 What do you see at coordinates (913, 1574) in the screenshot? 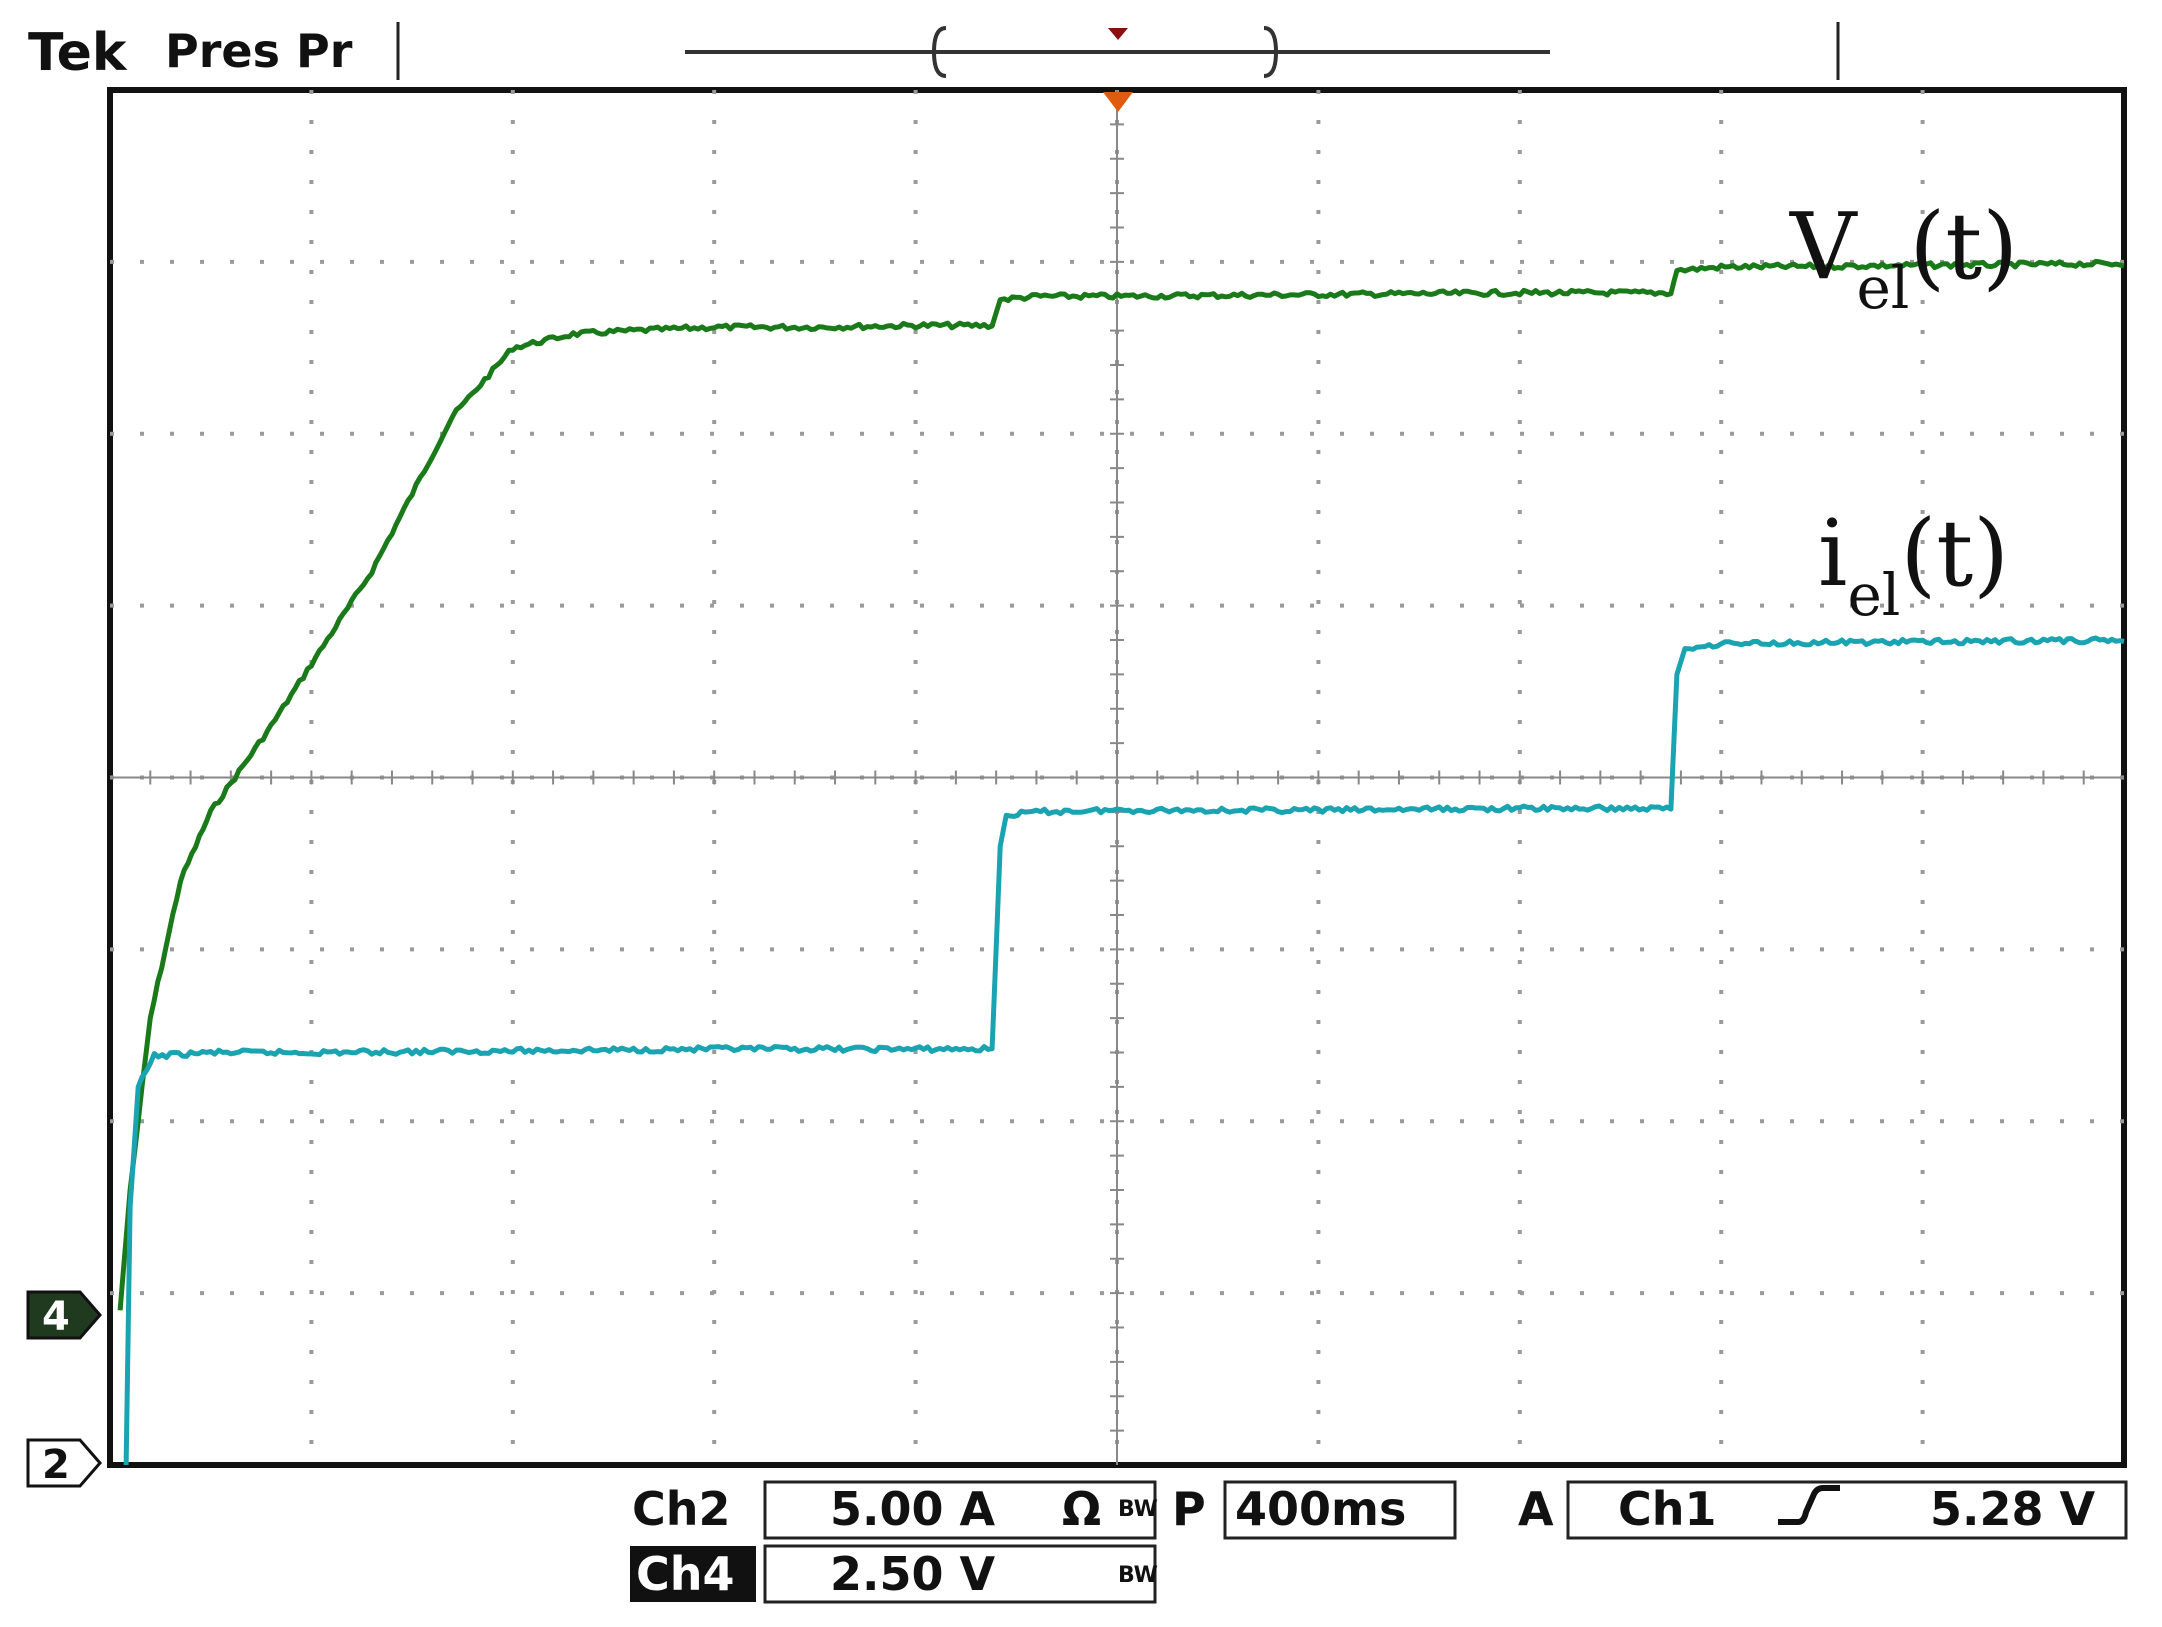
I see `ch4-scale-value: 2.50 V` at bounding box center [913, 1574].